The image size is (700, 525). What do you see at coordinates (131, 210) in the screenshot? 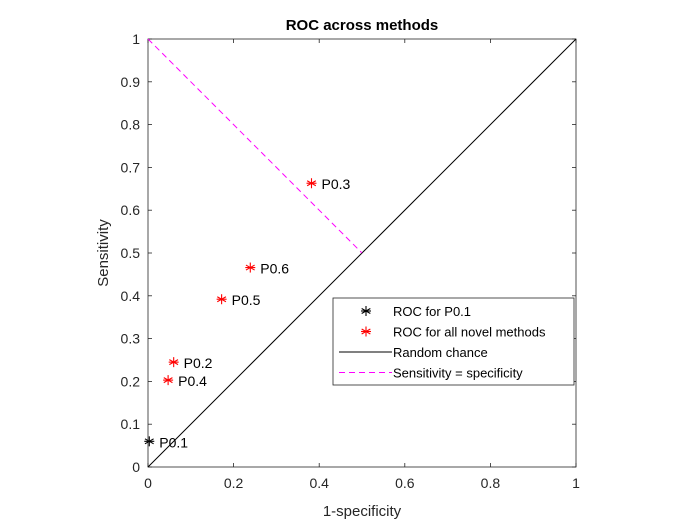
I see `y-tick-label: 0.6` at bounding box center [131, 210].